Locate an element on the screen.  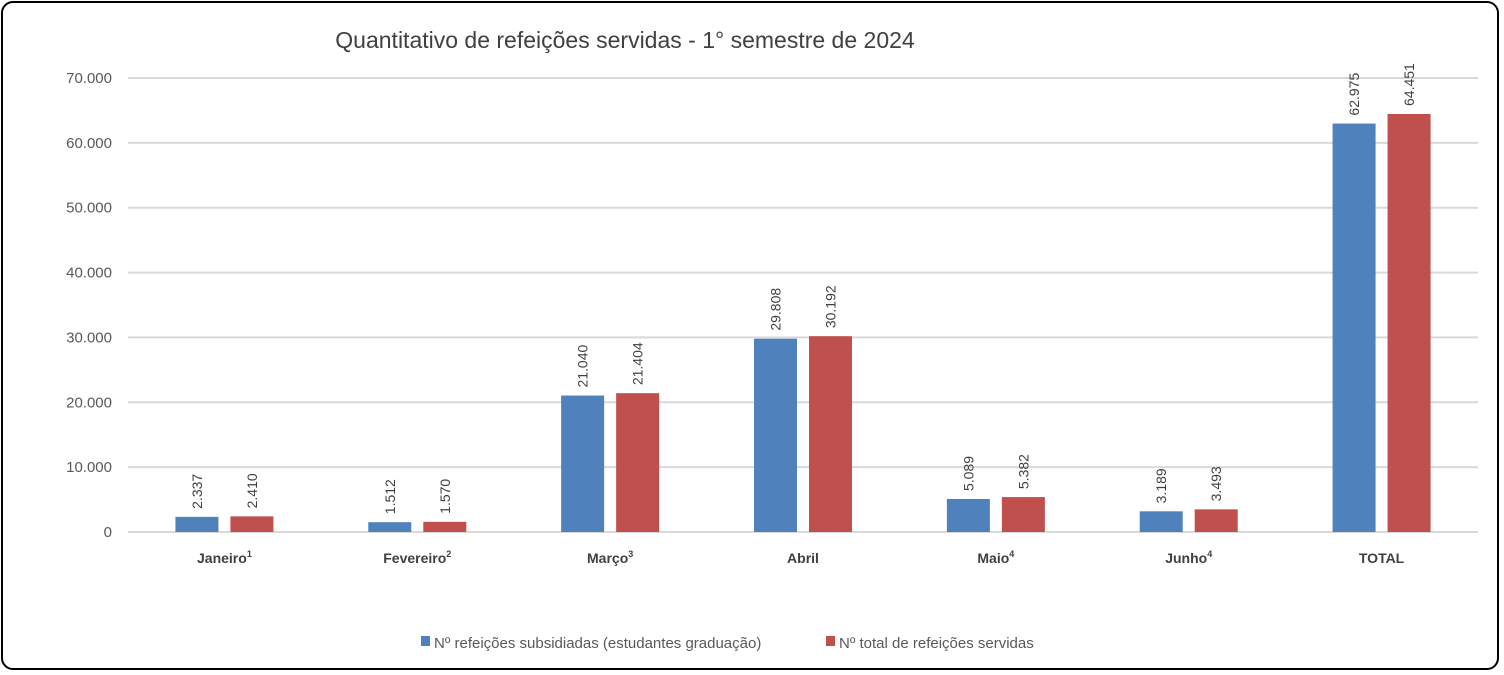
legend-label: Nº total de refeições servidas is located at coordinates (936, 643).